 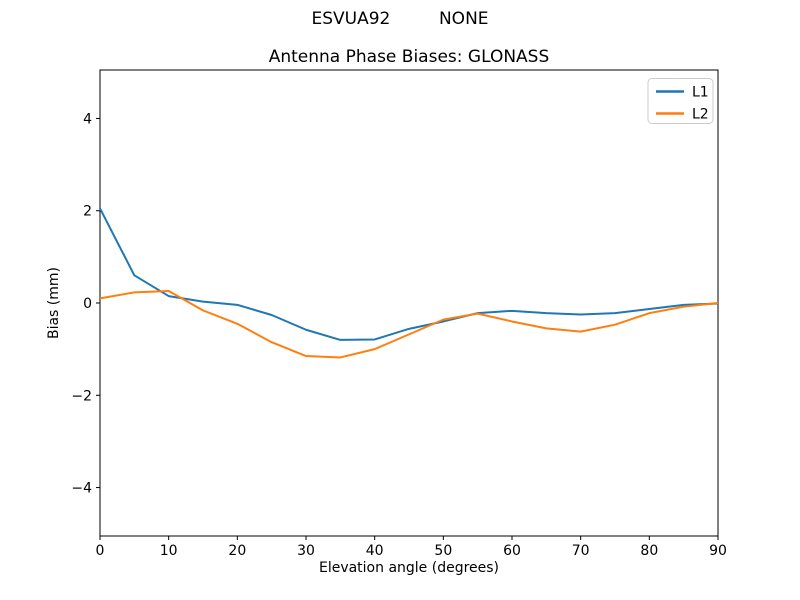 What do you see at coordinates (81, 489) in the screenshot?
I see `y-tick-label: −4` at bounding box center [81, 489].